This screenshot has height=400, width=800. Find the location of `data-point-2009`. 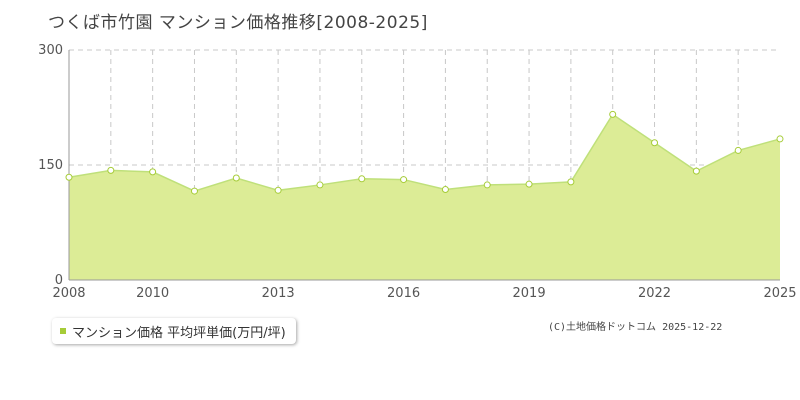

data-point-2009 is located at coordinates (111, 170).